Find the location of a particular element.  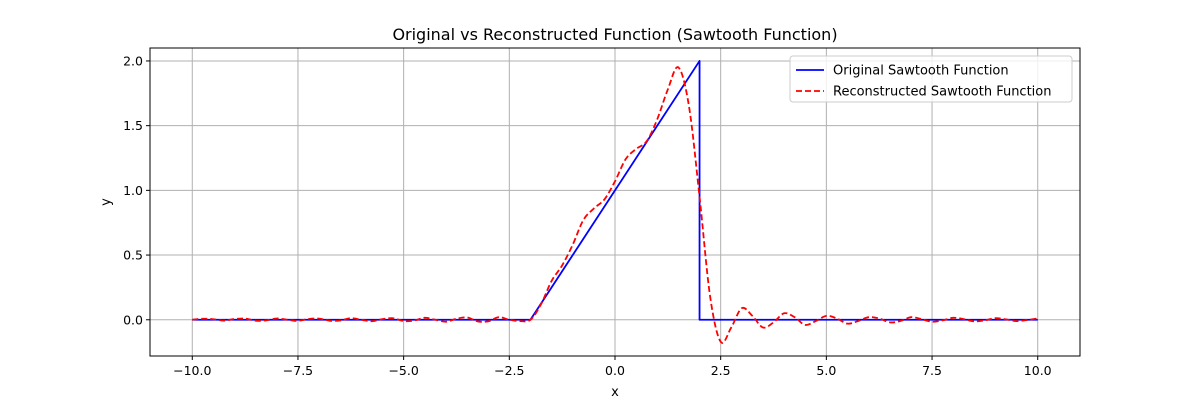

x-tick-label: −2.5 is located at coordinates (509, 370).